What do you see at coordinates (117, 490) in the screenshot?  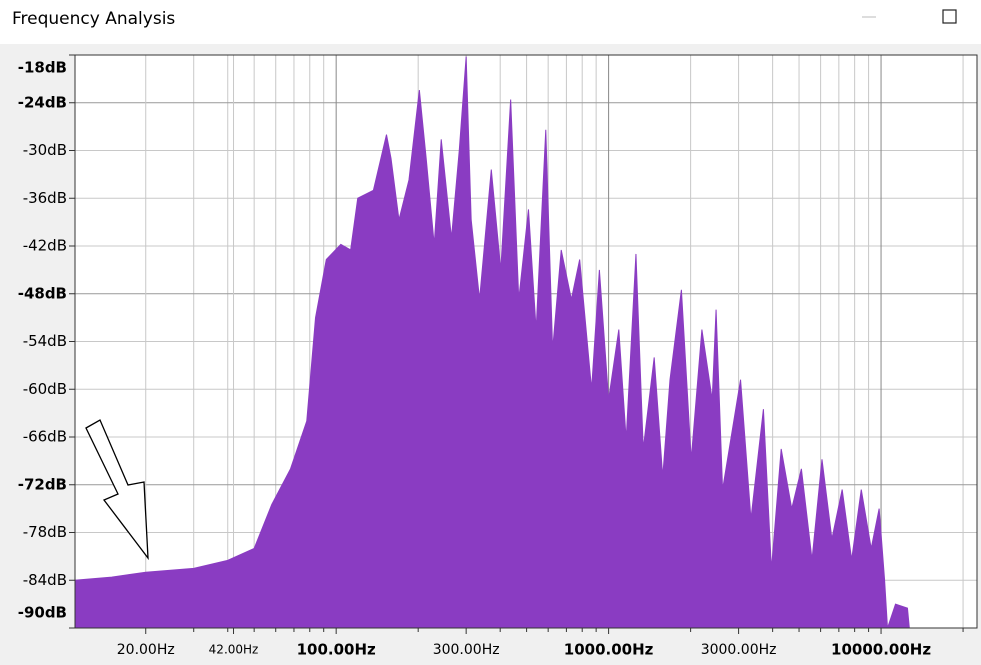 I see `annotation-arrow` at bounding box center [117, 490].